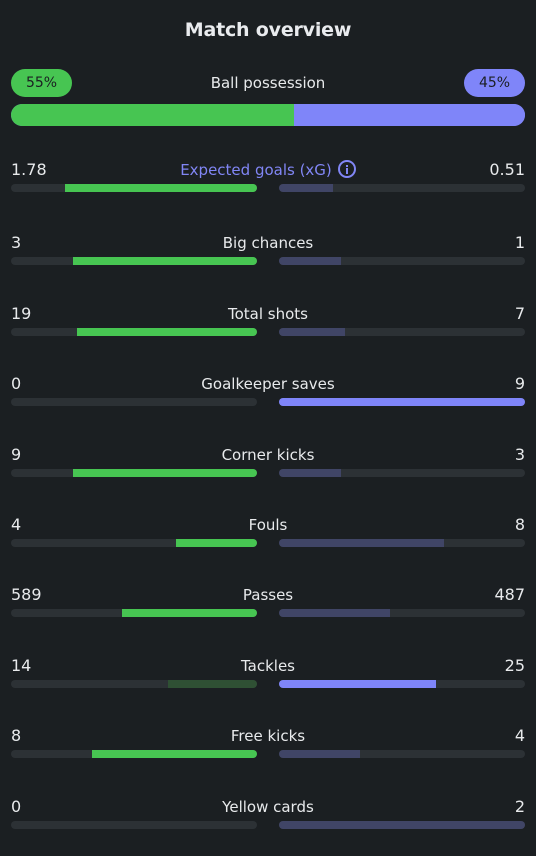  What do you see at coordinates (268, 182) in the screenshot?
I see `stat-row: 1.78 Expected goals (xG) 0.51` at bounding box center [268, 182].